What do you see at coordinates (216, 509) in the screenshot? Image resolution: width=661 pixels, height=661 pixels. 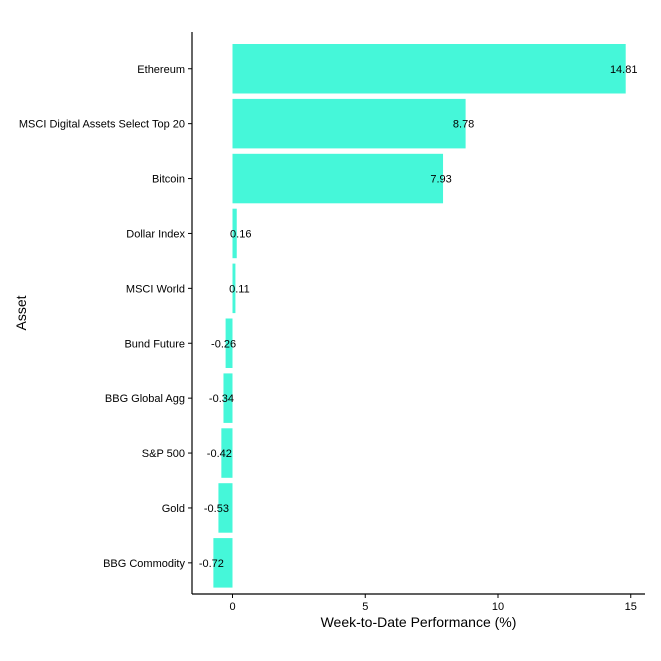 I see `data-label-8: -0.53` at bounding box center [216, 509].